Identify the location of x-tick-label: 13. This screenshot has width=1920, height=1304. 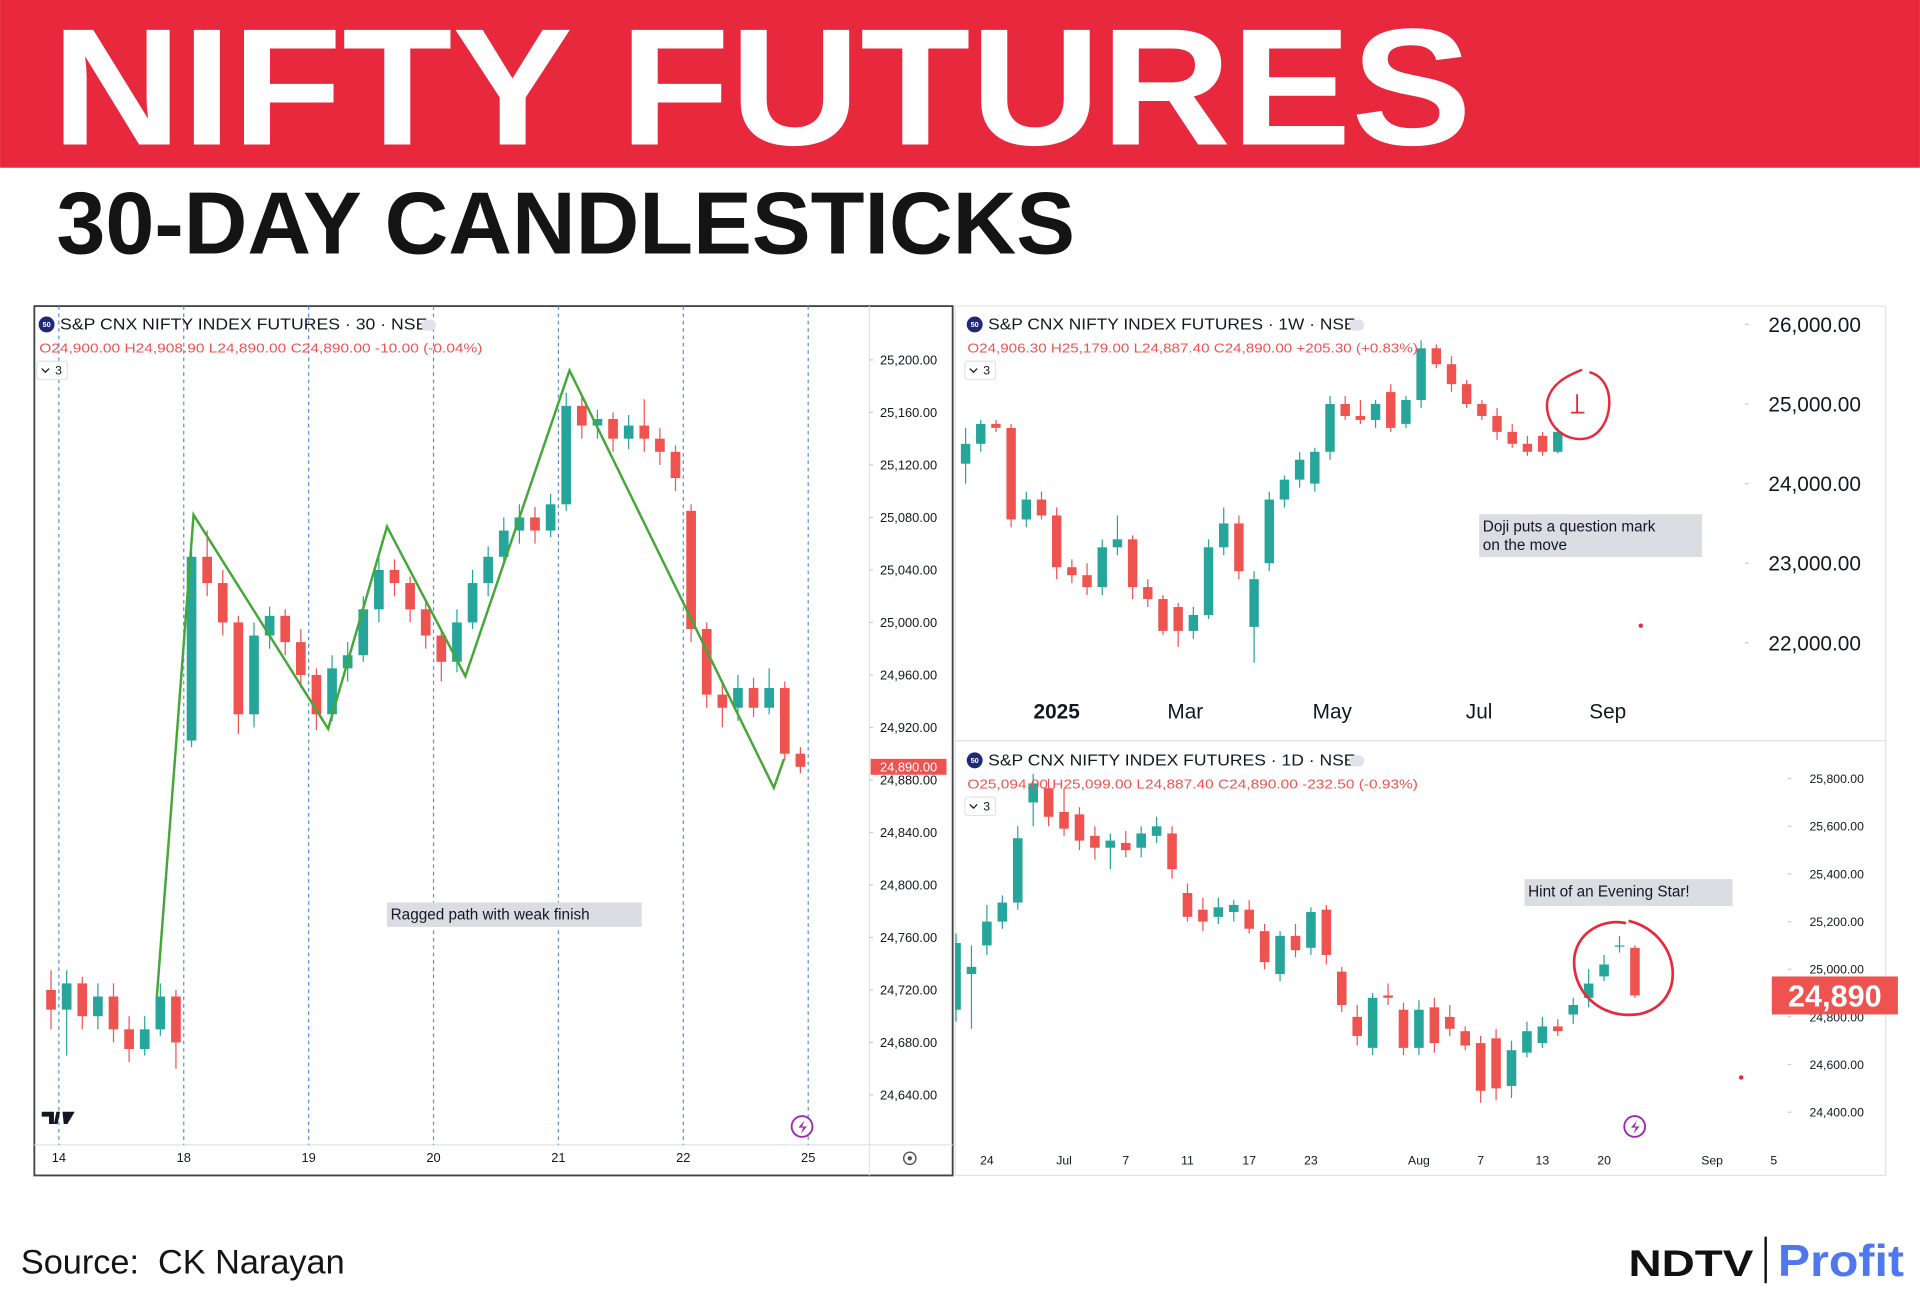
(1543, 1160).